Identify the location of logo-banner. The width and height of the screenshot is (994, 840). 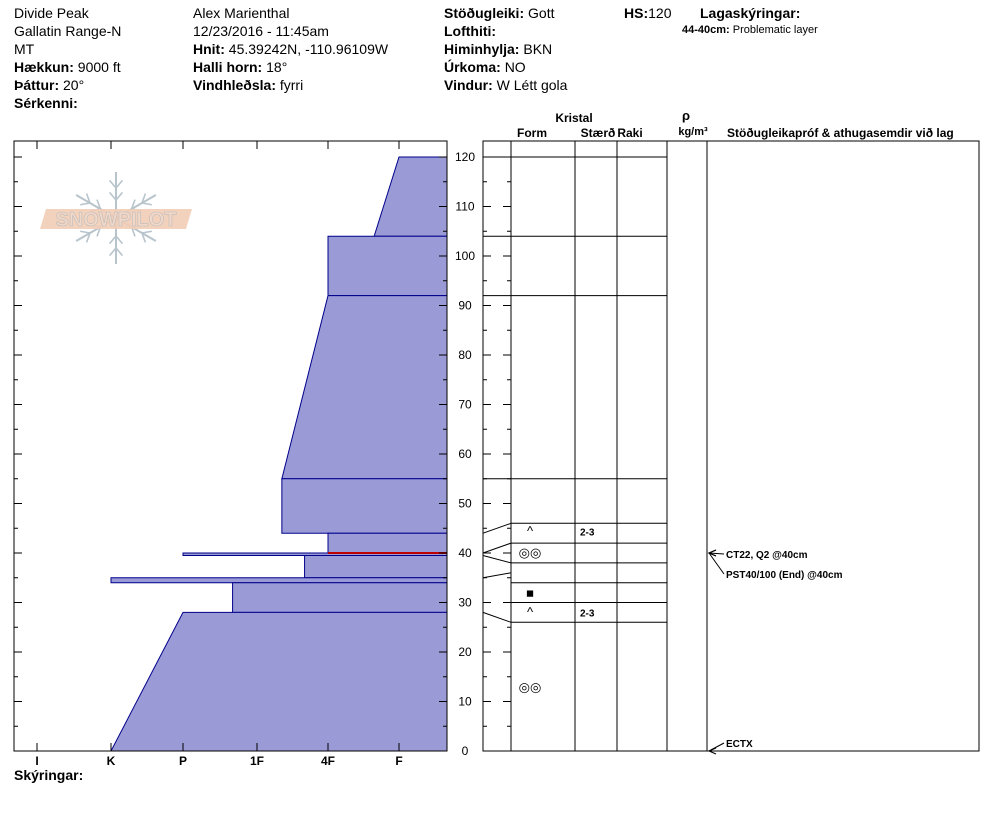
(116, 219).